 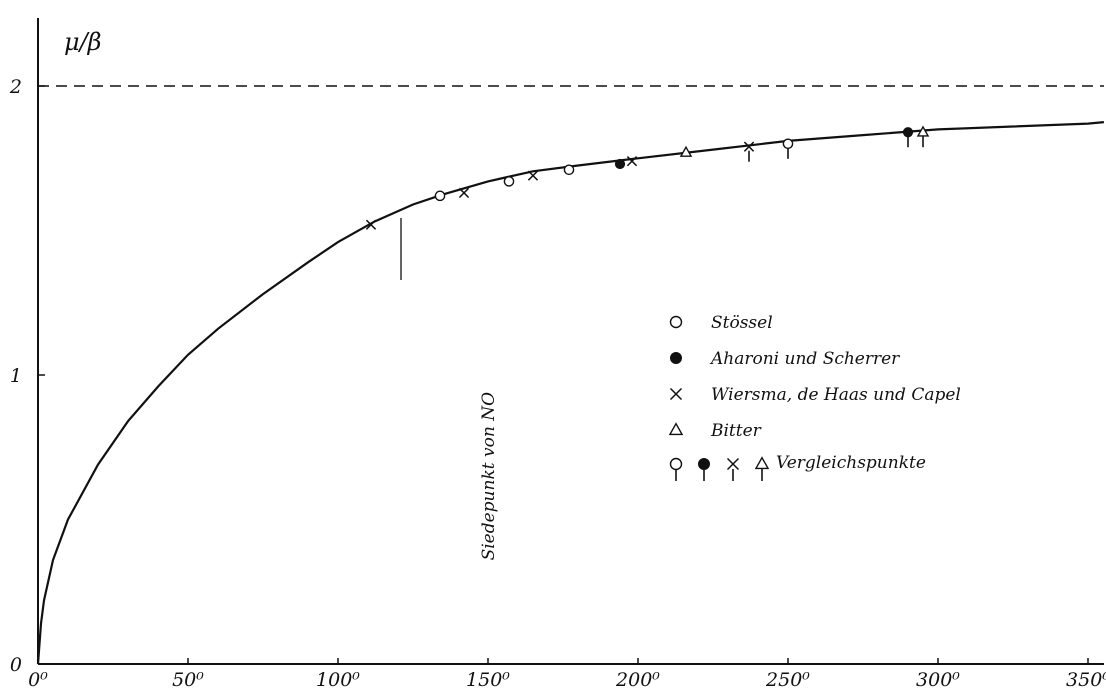 What do you see at coordinates (851, 463) in the screenshot?
I see `legend-label: Vergleichspunkte` at bounding box center [851, 463].